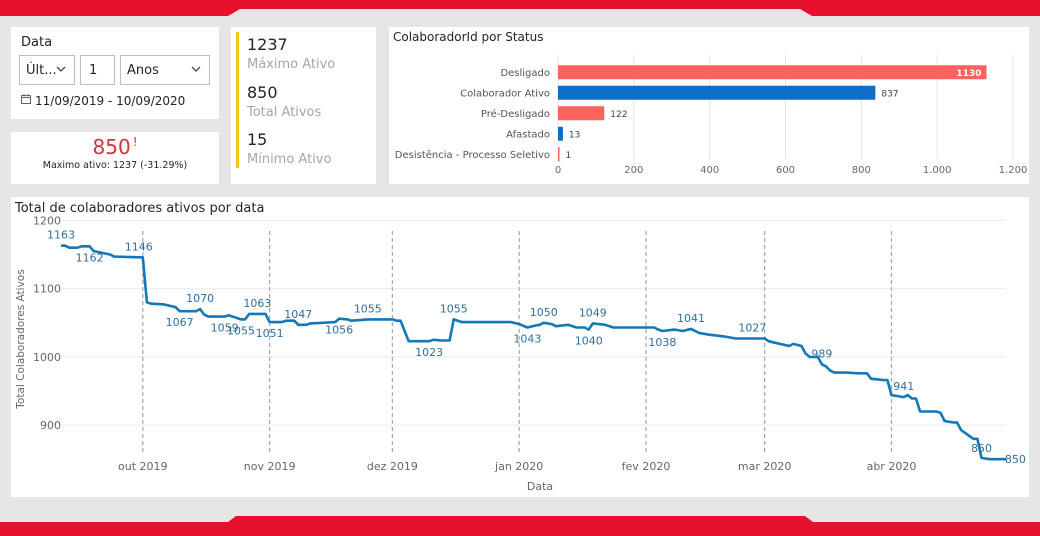 This screenshot has height=536, width=1040. Describe the element at coordinates (50, 425) in the screenshot. I see `line-y-tick-label: 900` at that location.